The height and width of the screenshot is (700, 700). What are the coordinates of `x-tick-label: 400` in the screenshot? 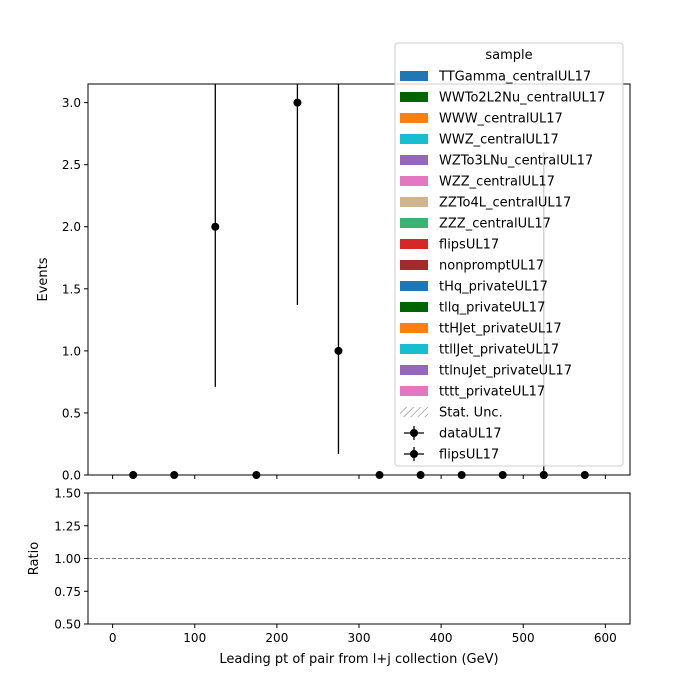 It's located at (441, 638).